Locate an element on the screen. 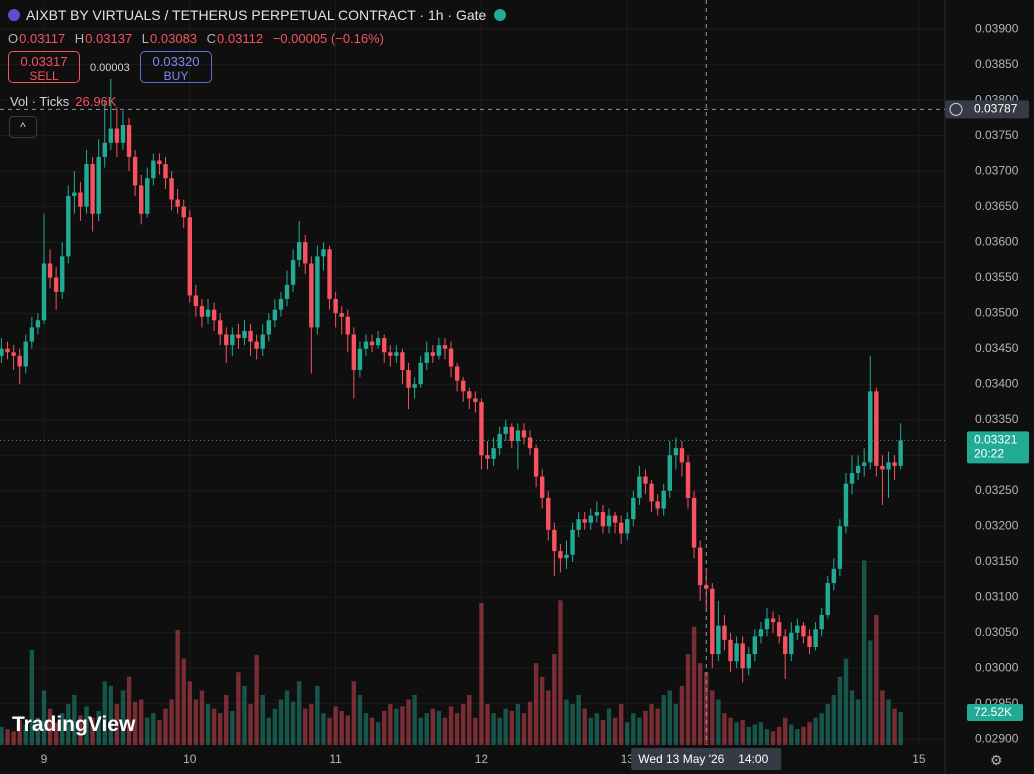  sell-button: 0.03317 SELL is located at coordinates (44, 67).